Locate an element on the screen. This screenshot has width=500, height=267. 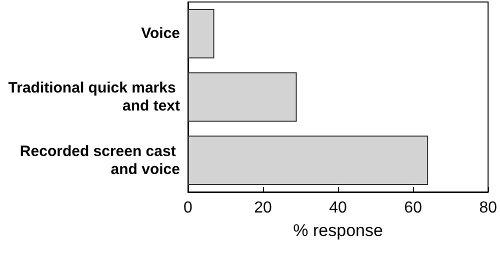
x-tick-label: 80 is located at coordinates (488, 208).